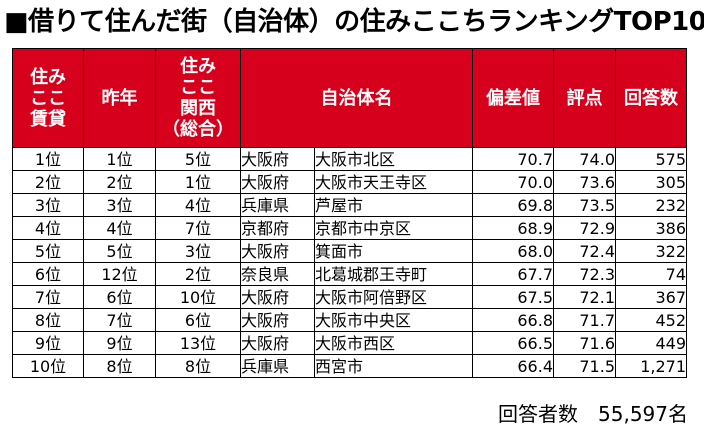 This screenshot has width=704, height=427. I want to click on deviation-cell: 69.8, so click(513, 205).